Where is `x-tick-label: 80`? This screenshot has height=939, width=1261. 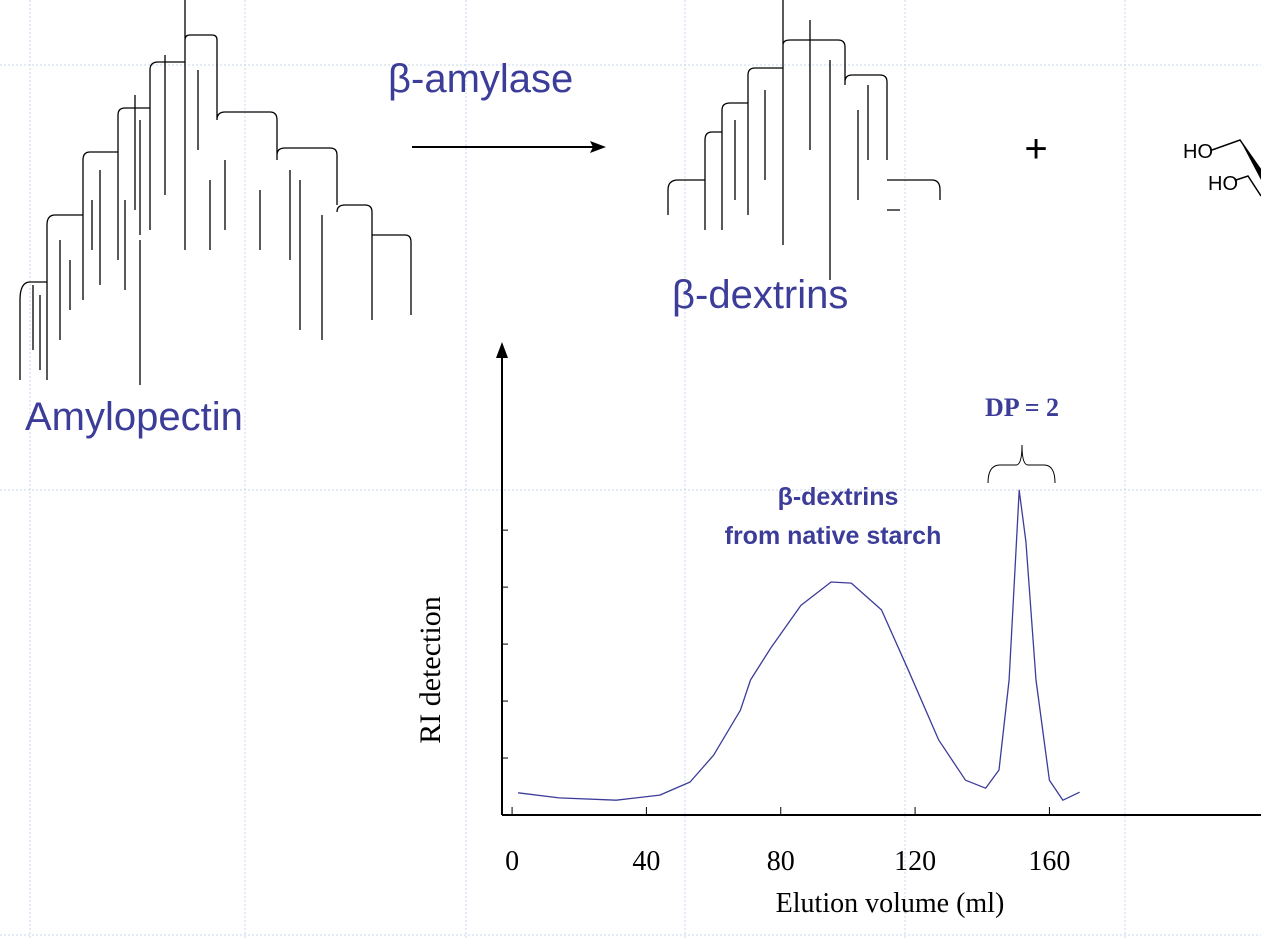 x-tick-label: 80 is located at coordinates (781, 861).